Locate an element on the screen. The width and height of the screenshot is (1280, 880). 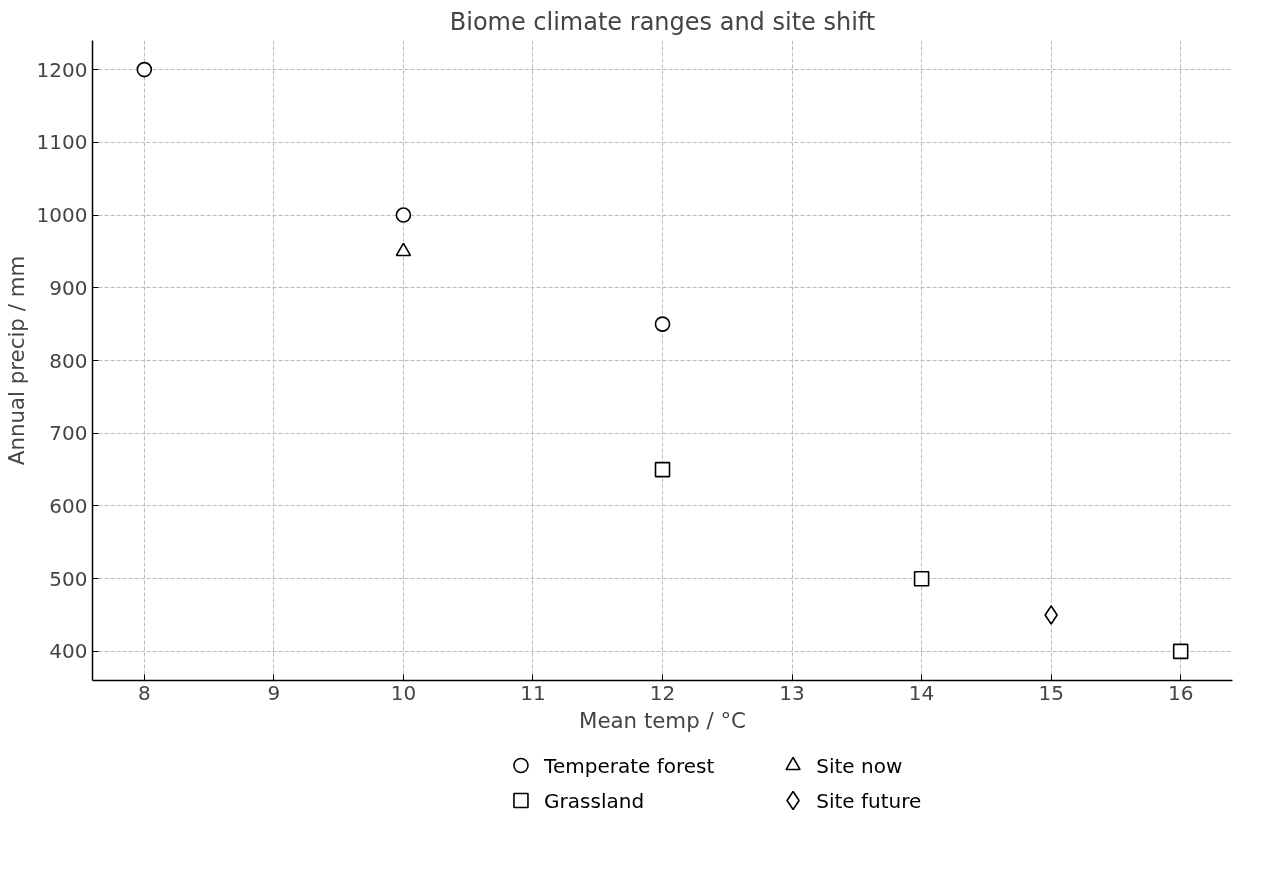
chart-title: Biome climate ranges and site shift is located at coordinates (662, 21).